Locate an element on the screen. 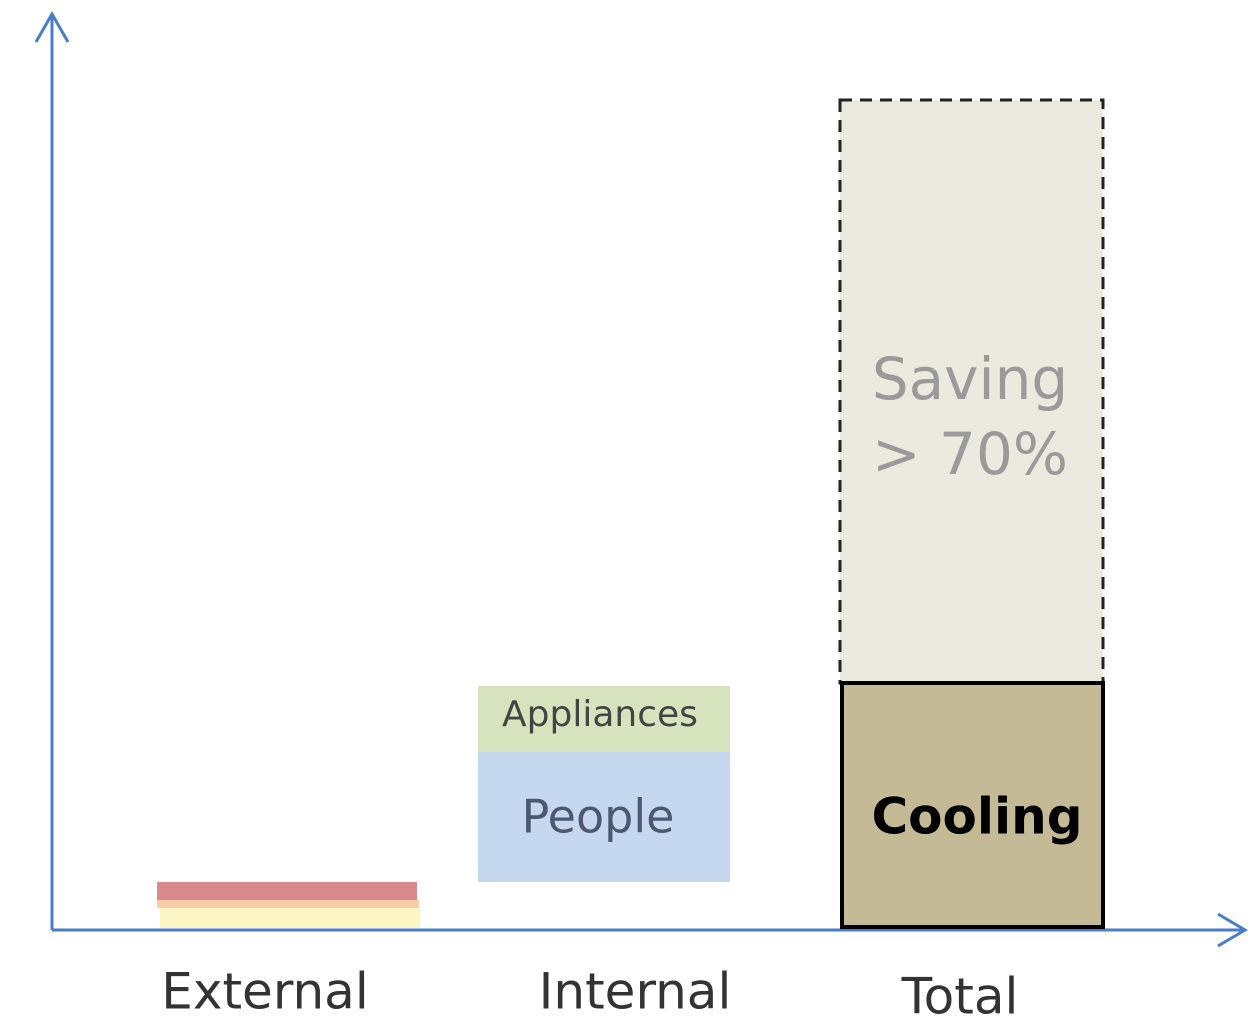 Image resolution: width=1249 pixels, height=1025 pixels. x-axis-arrow is located at coordinates (1232, 930).